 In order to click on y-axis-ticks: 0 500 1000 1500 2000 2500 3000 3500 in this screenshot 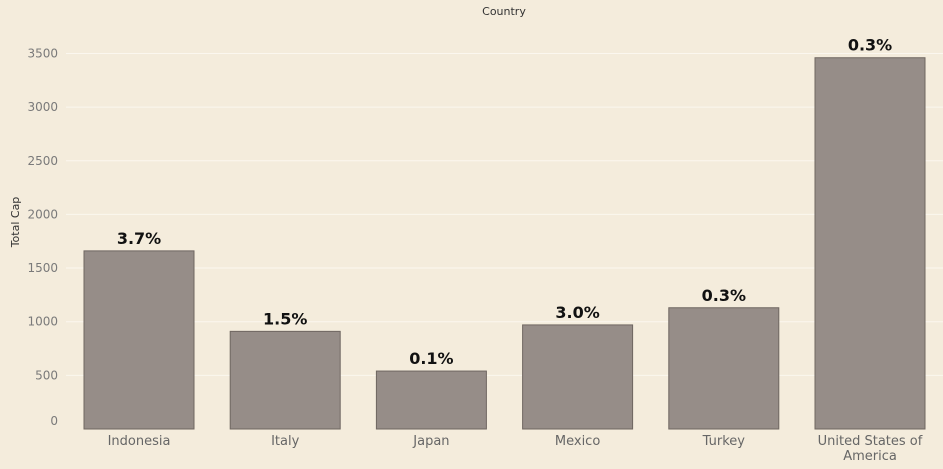, I will do `click(42, 237)`.